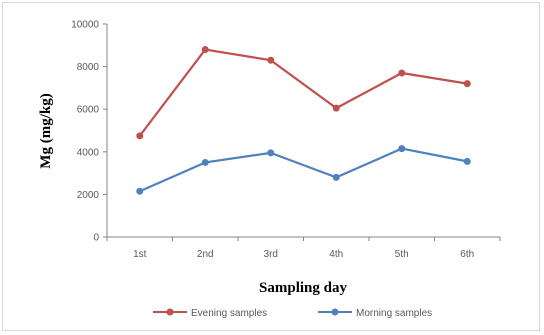 This screenshot has width=544, height=335. I want to click on y-axis-title: Mg (mg/kg), so click(46, 130).